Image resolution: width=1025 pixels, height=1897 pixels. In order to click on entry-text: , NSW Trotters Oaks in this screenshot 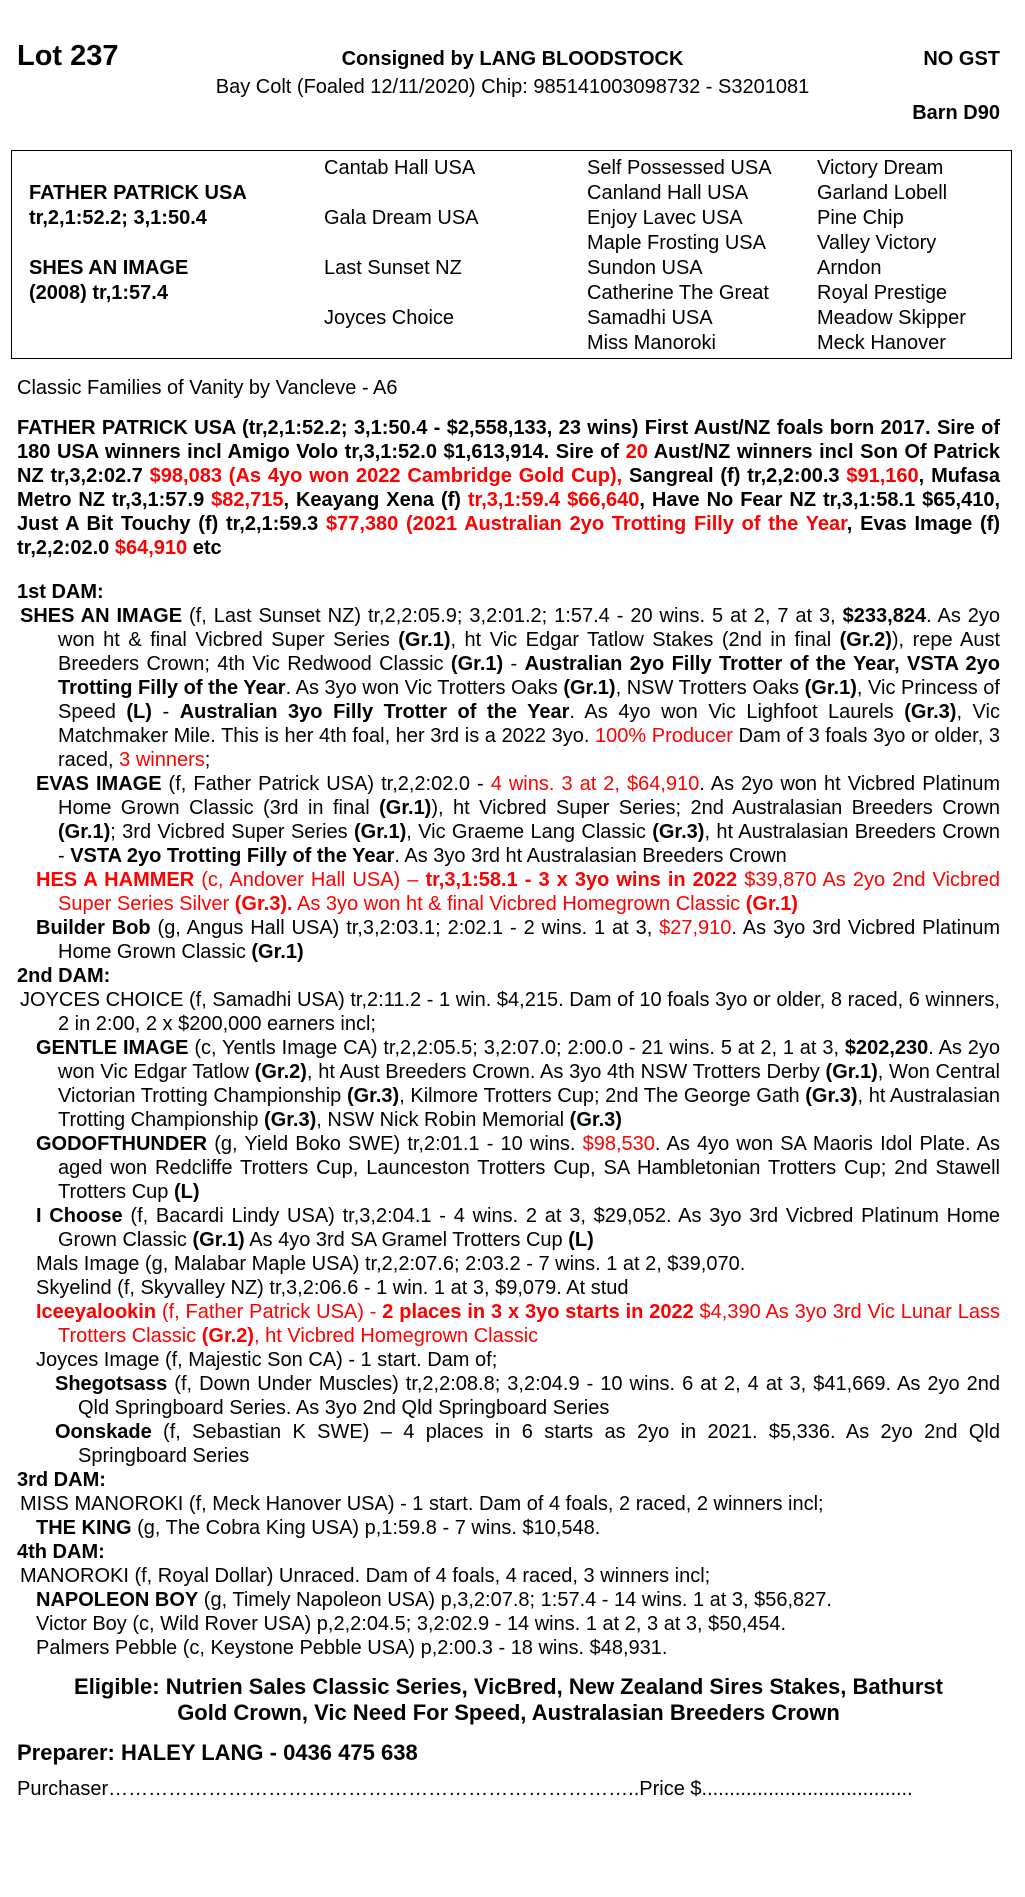, I will do `click(710, 688)`.